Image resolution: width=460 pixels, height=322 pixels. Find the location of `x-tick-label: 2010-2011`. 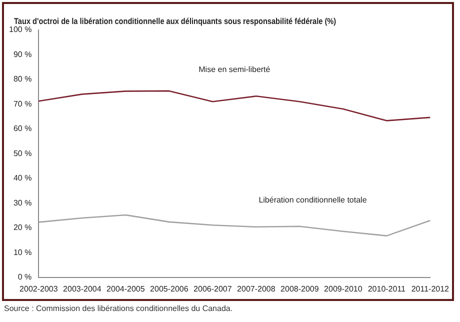

x-tick-label: 2010-2011 is located at coordinates (387, 289).